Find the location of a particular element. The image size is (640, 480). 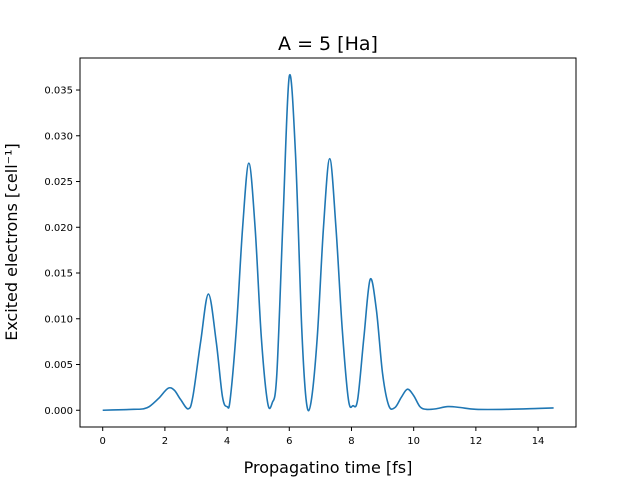

y-tick-label: 0.030 is located at coordinates (58, 136).